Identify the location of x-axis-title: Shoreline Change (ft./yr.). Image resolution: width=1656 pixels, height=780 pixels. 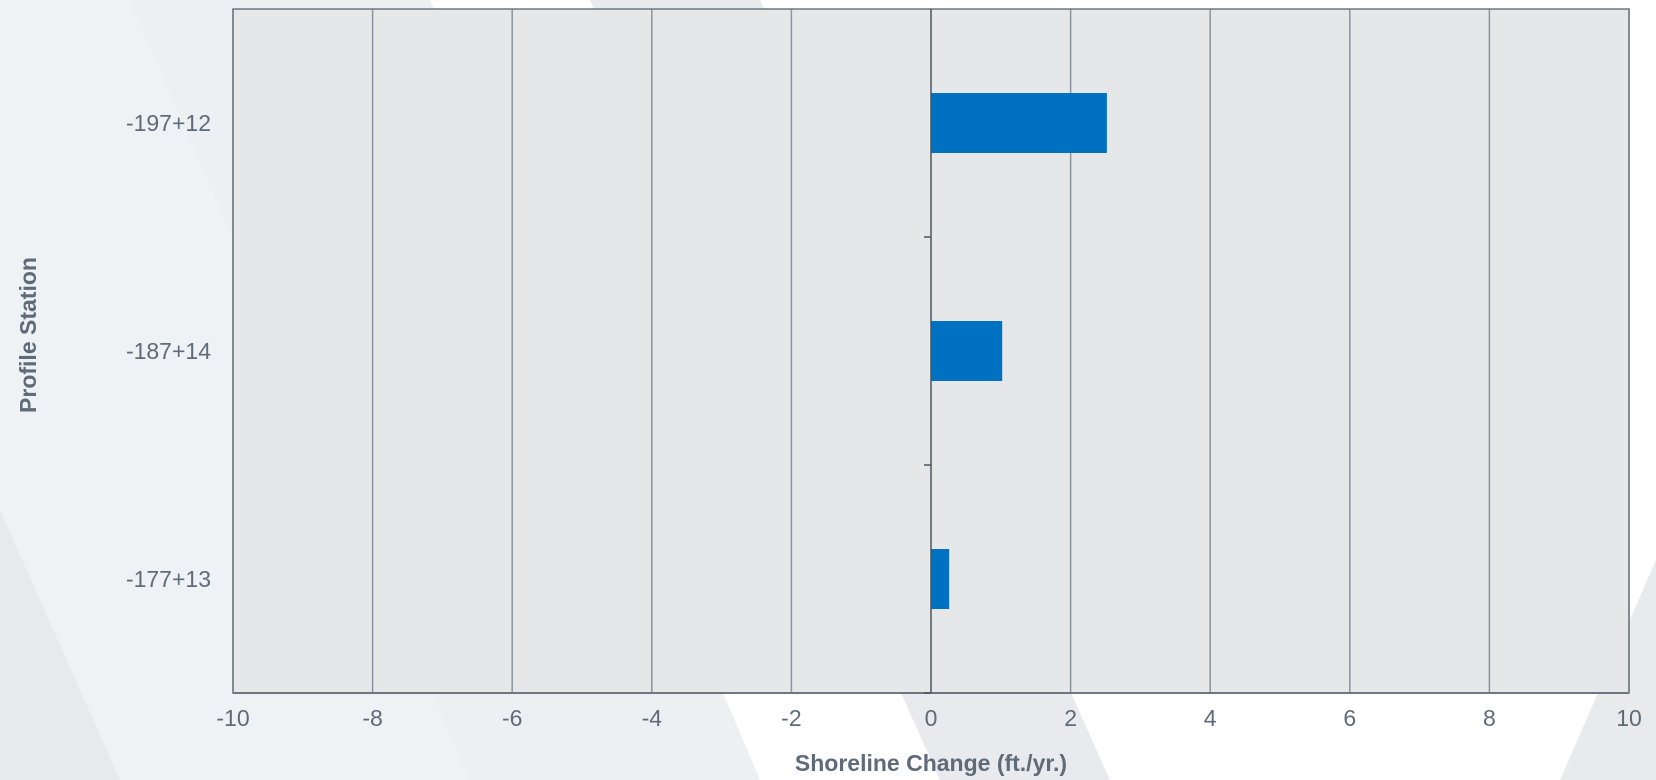
(931, 763).